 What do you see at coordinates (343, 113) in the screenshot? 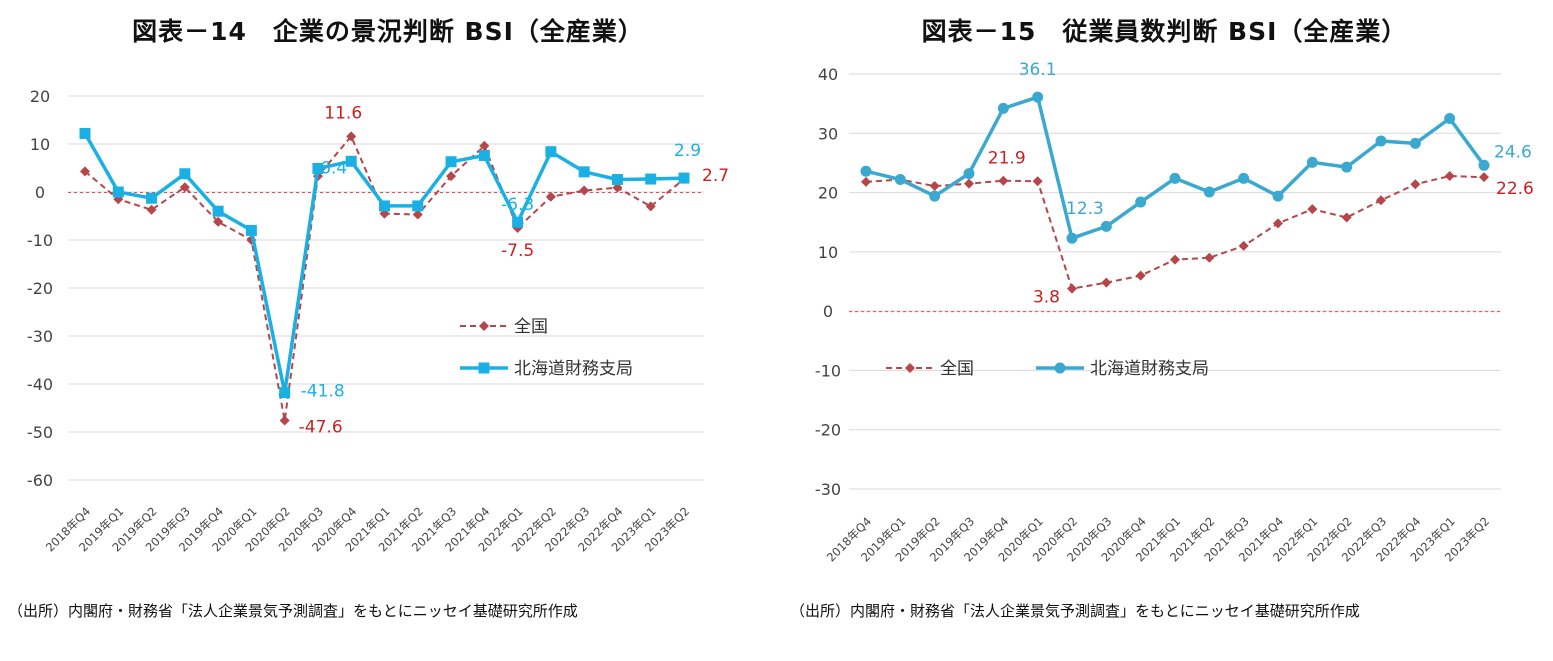
I see `data-label: 11.6` at bounding box center [343, 113].